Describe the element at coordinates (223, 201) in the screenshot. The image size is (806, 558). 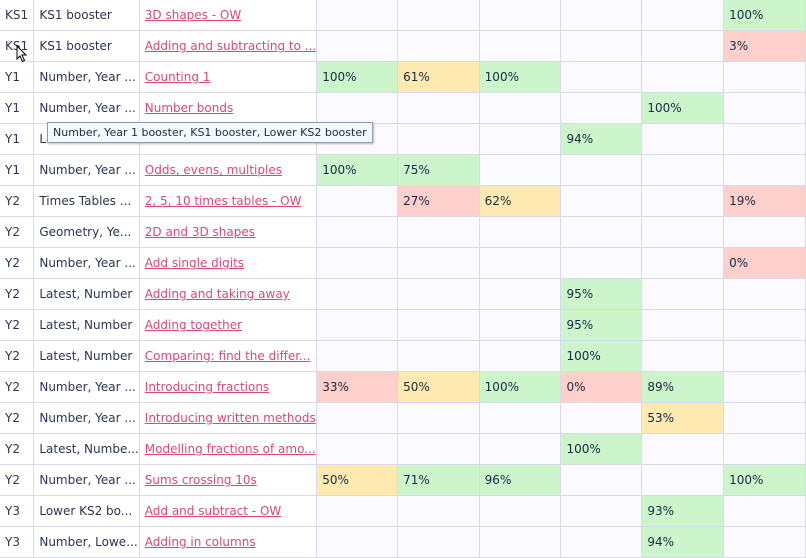
I see `activity-link: 2, 5, 10 times tables - OW` at that location.